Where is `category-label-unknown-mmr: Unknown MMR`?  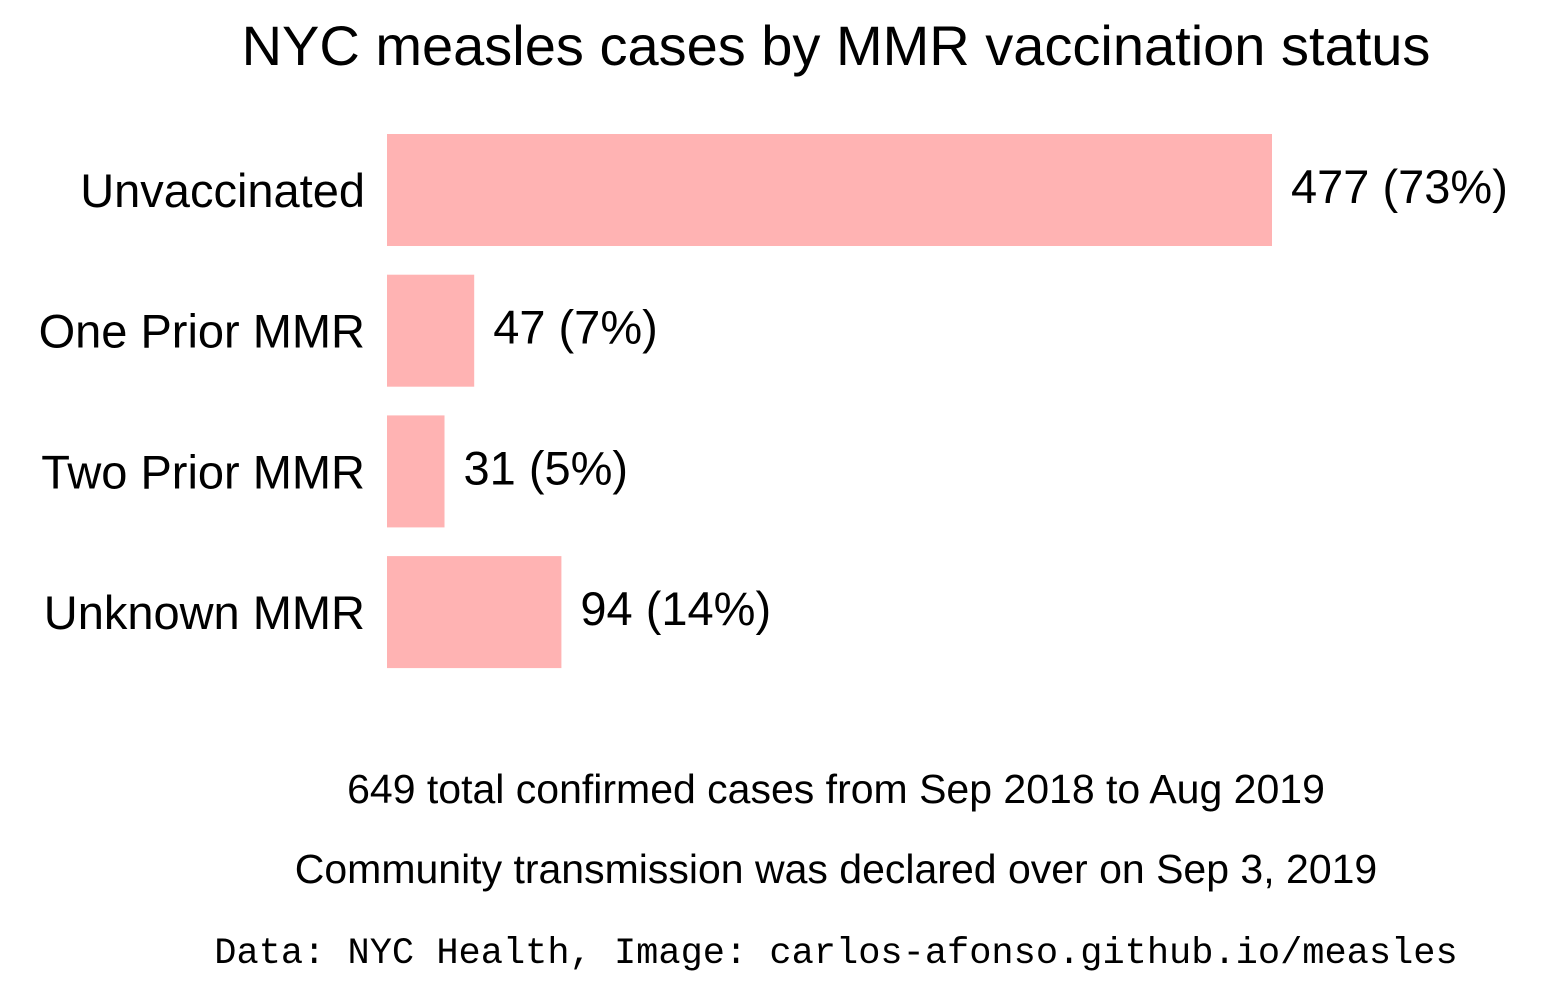
category-label-unknown-mmr: Unknown MMR is located at coordinates (204, 612).